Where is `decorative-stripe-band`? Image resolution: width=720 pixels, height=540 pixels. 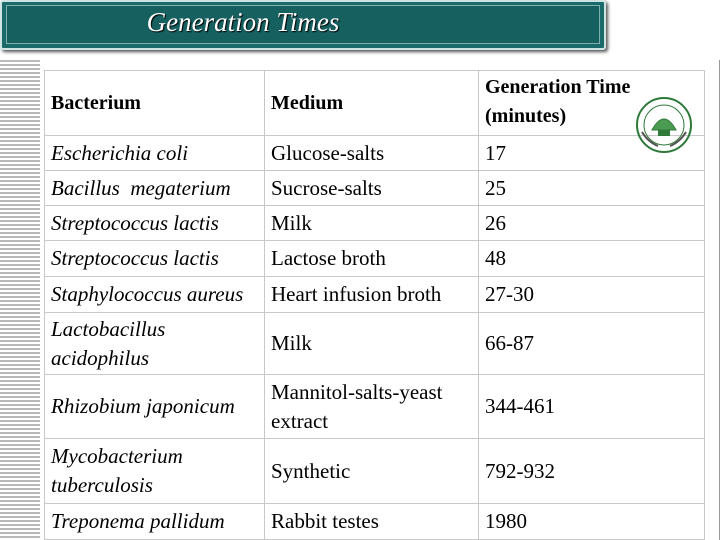 decorative-stripe-band is located at coordinates (20, 300).